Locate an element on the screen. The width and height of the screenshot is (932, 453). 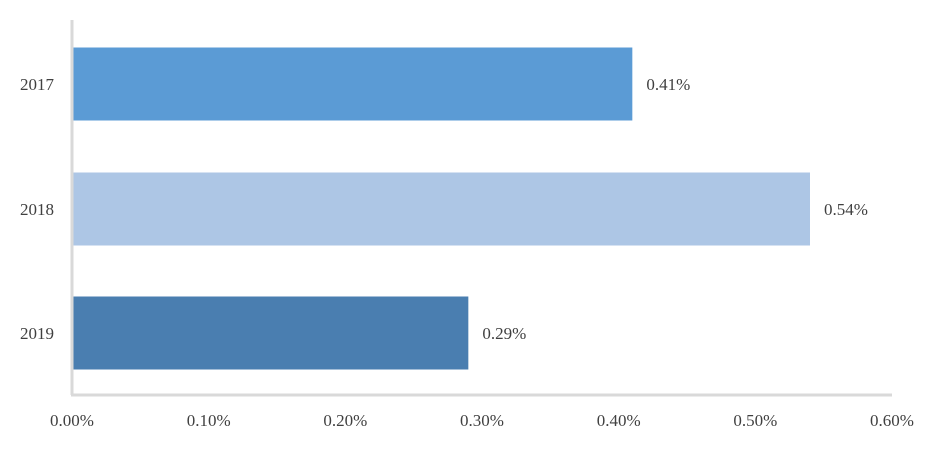
data-label-2017: 0.41% is located at coordinates (668, 84).